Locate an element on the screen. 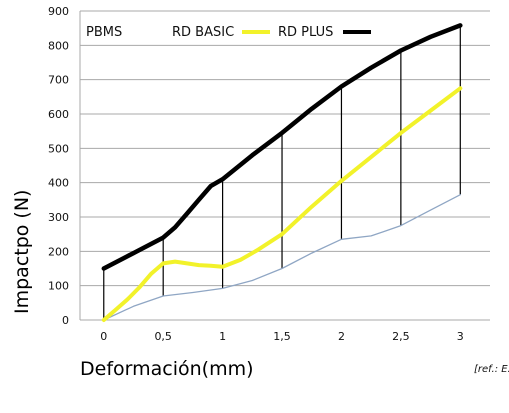 The image size is (509, 413). reference-note: [ref.: E. is located at coordinates (491, 369).